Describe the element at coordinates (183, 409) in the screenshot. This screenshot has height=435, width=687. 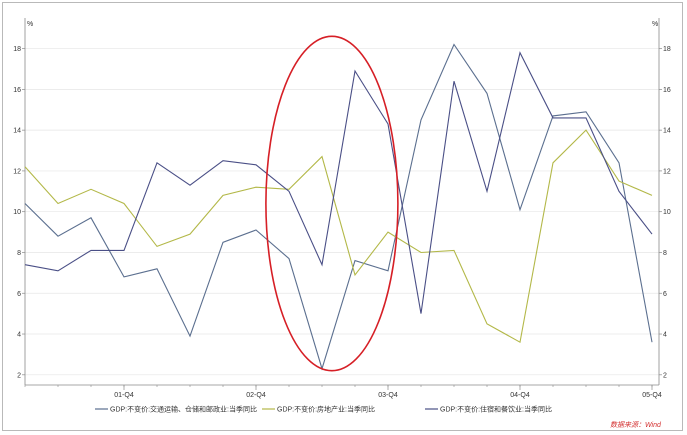
I see `legend-label-transport: GDP:不变价:交通运输、仓储和邮政业:当季同比` at that location.